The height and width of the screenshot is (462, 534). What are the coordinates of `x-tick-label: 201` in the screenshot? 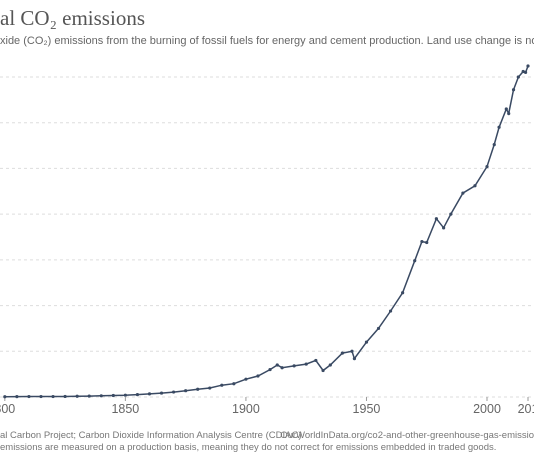 It's located at (526, 409).